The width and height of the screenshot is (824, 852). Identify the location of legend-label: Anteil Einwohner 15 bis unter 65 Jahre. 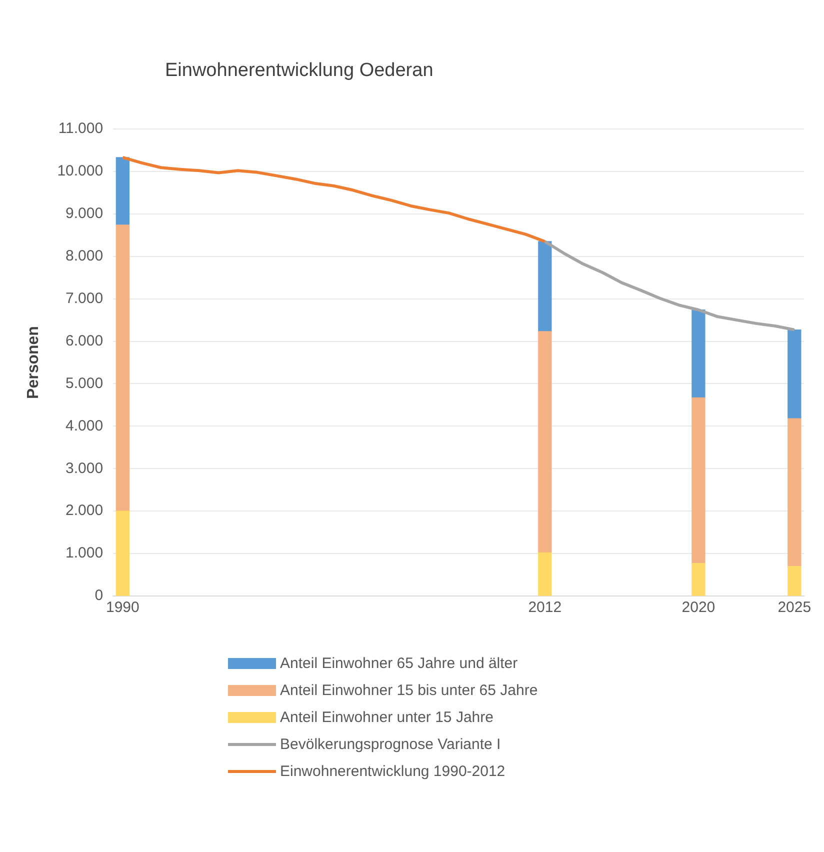
(409, 690).